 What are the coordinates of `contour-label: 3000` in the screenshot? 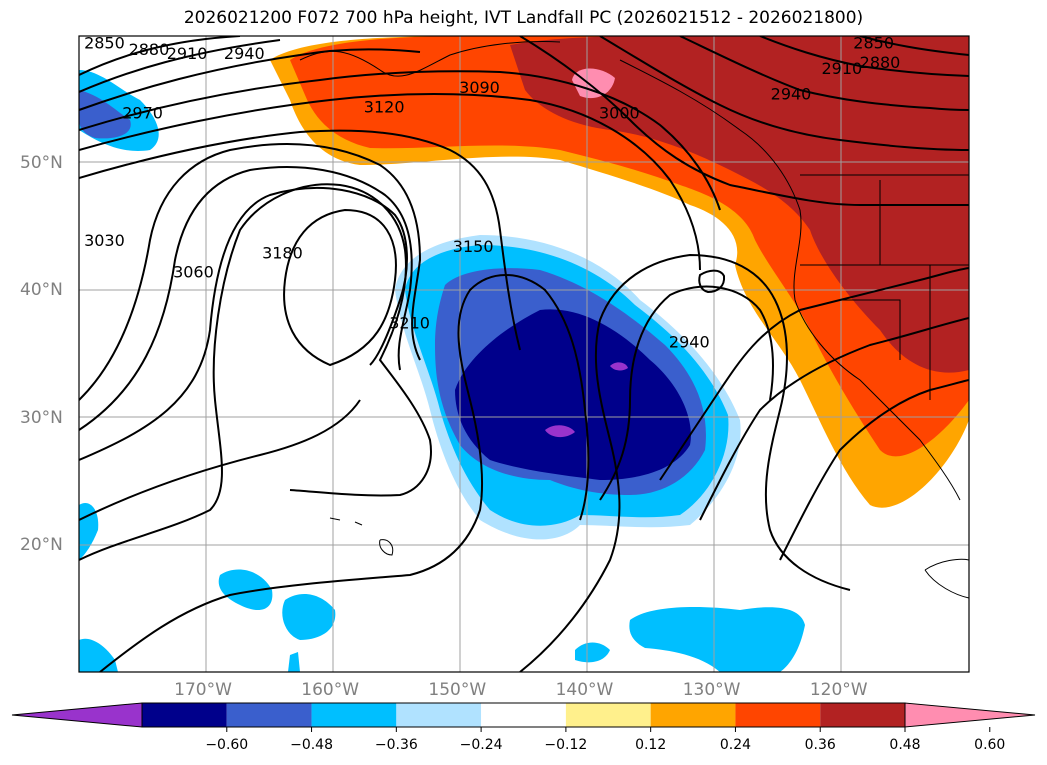 It's located at (619, 113).